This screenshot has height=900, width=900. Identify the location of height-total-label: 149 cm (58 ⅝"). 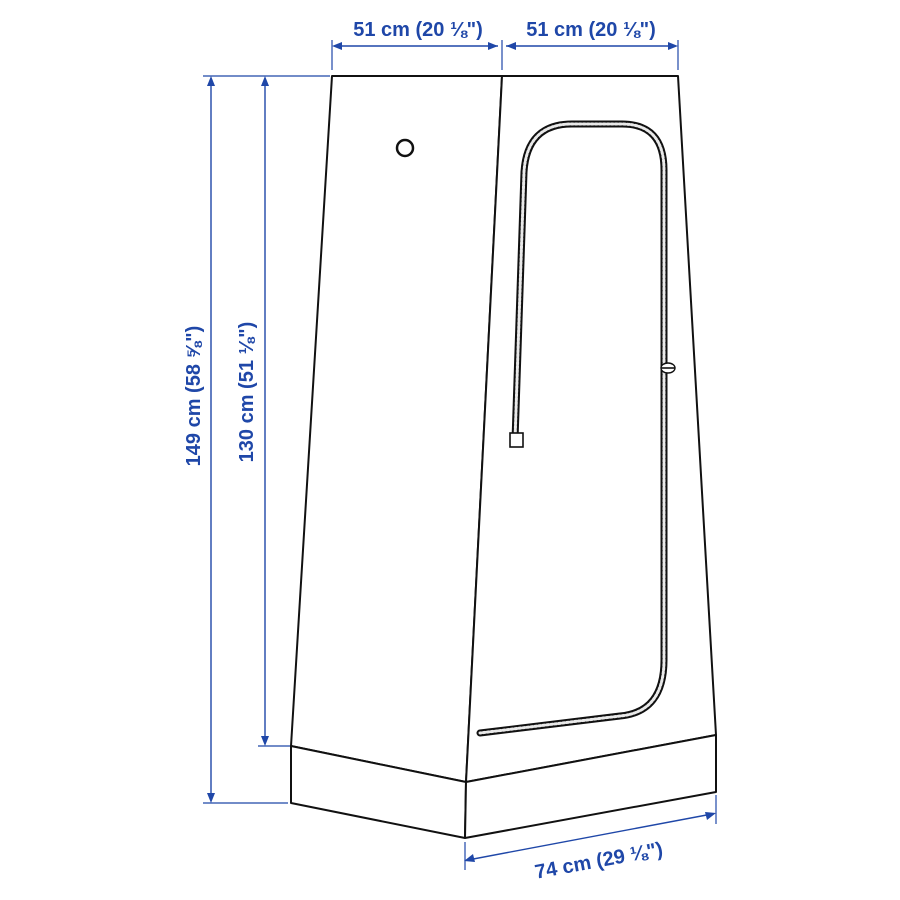
(194, 396).